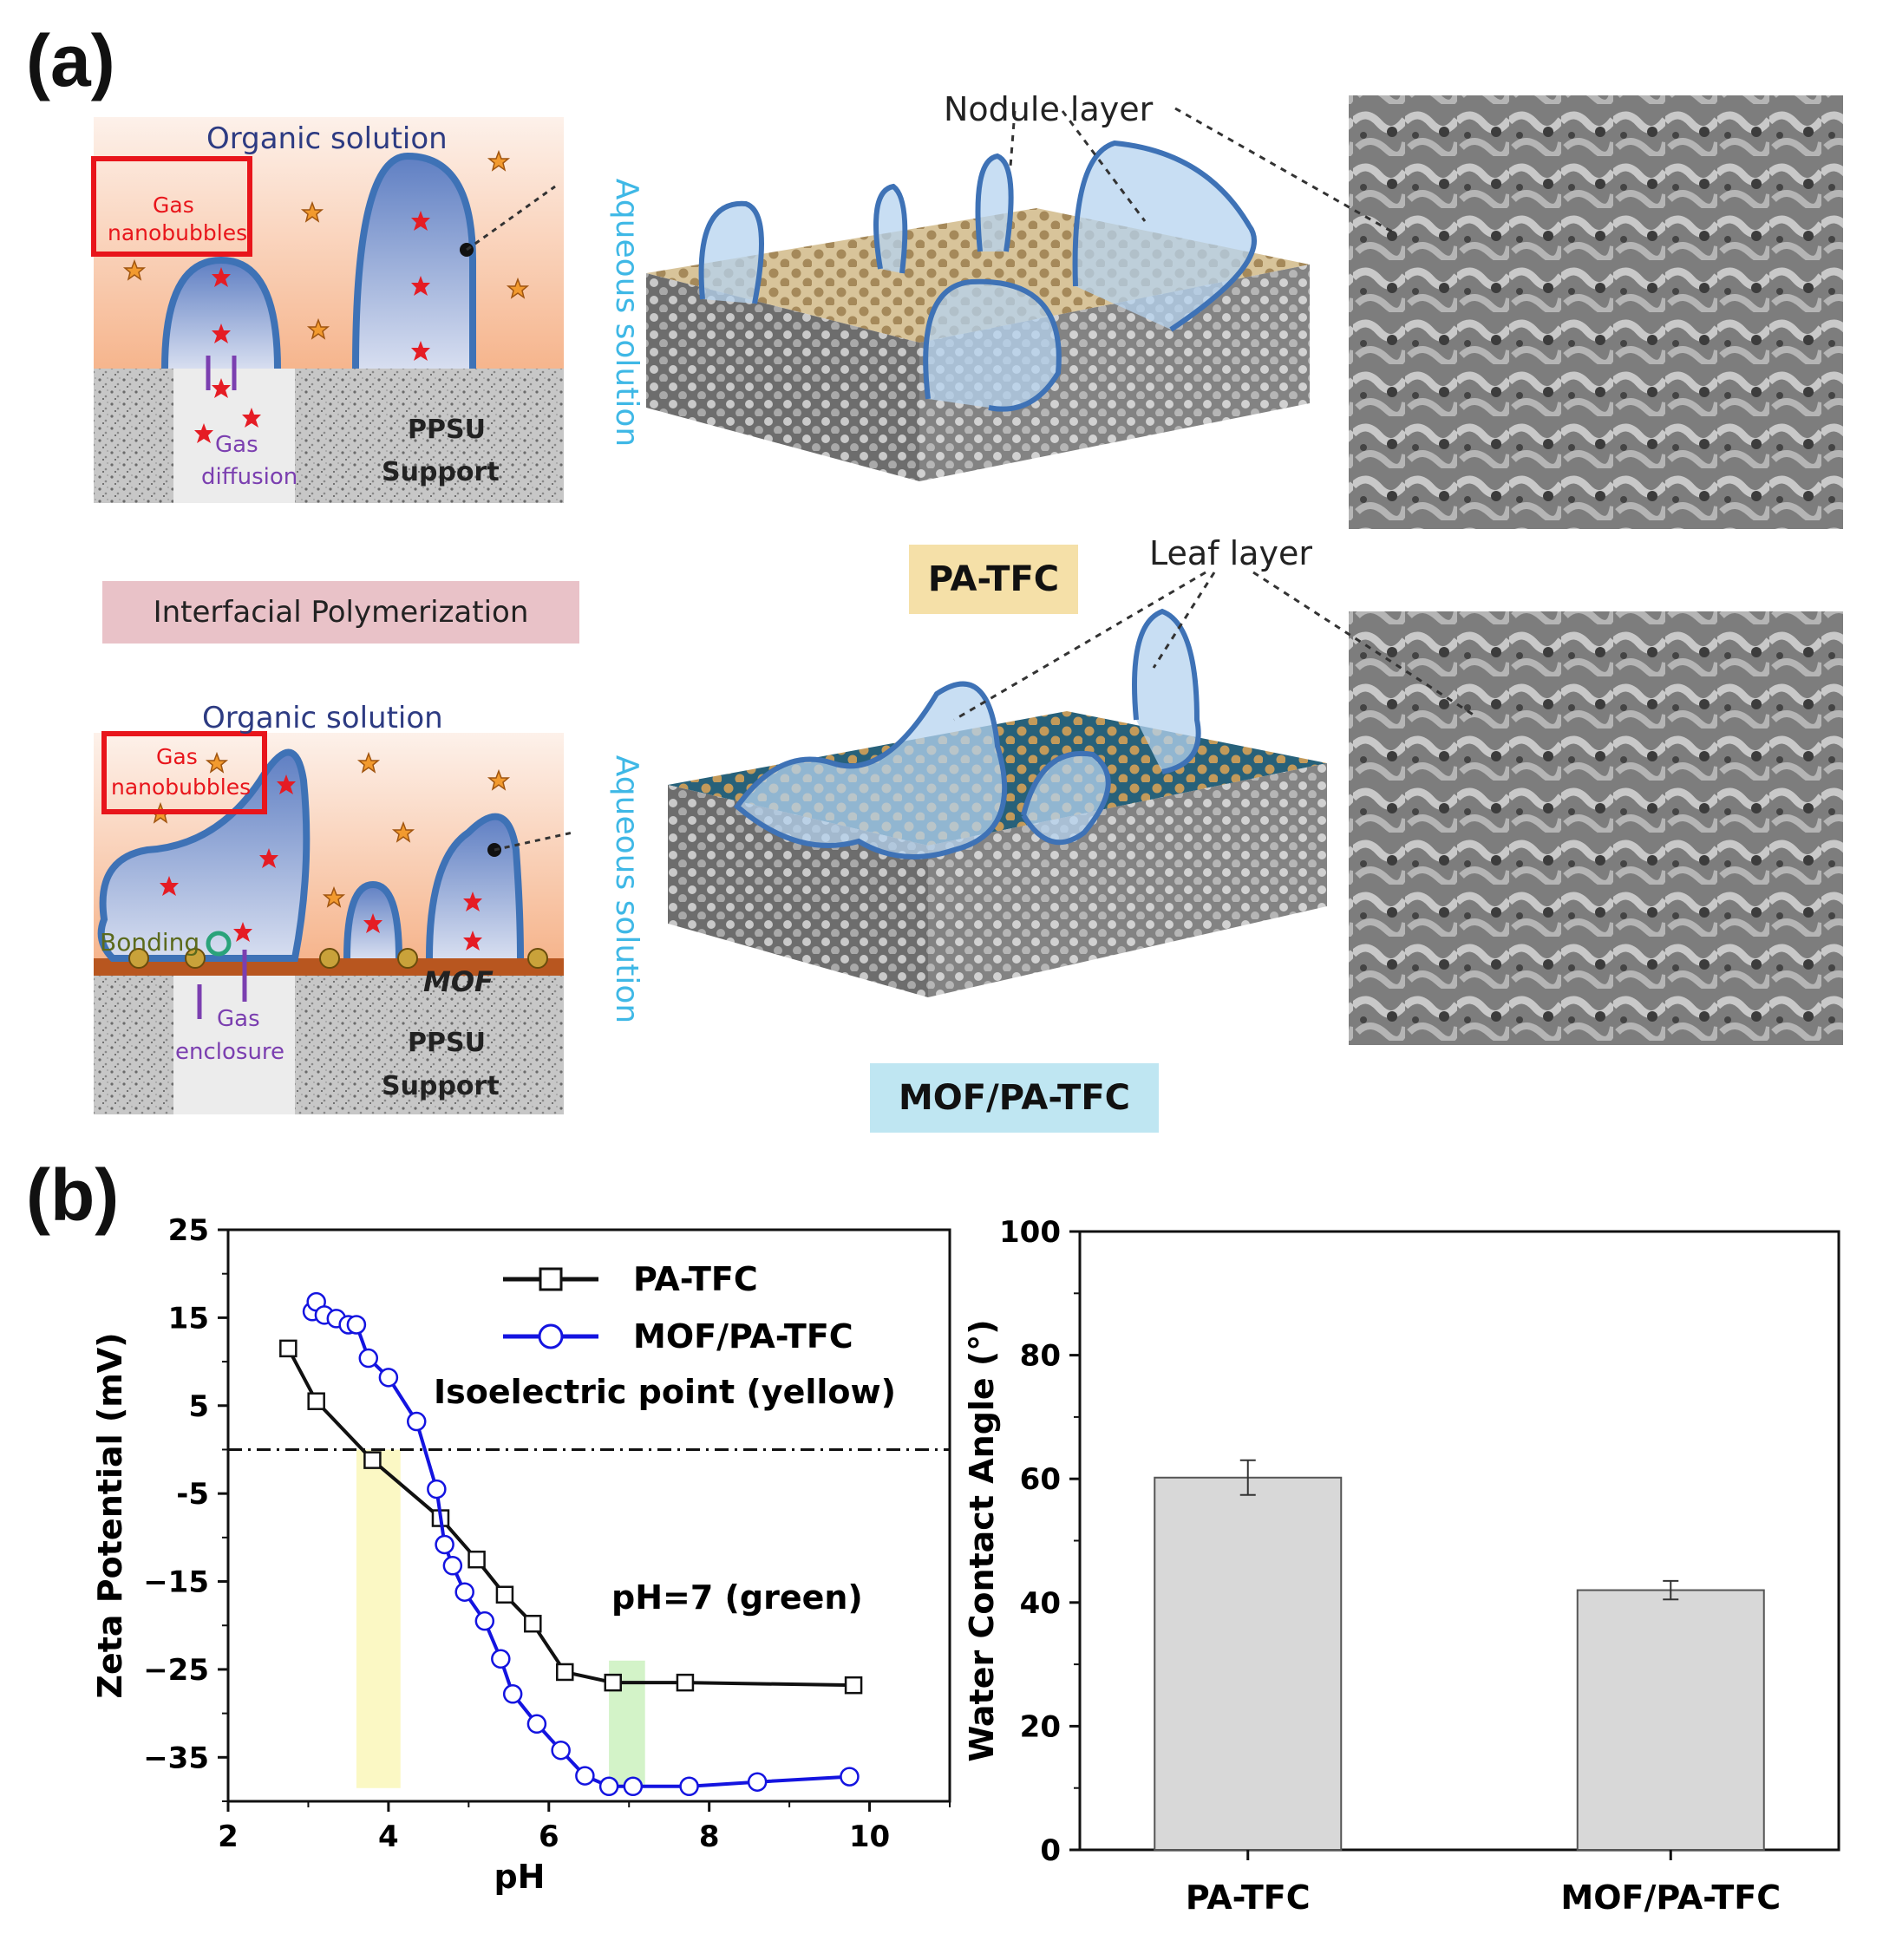  I want to click on x-tick-label: 8, so click(710, 1837).